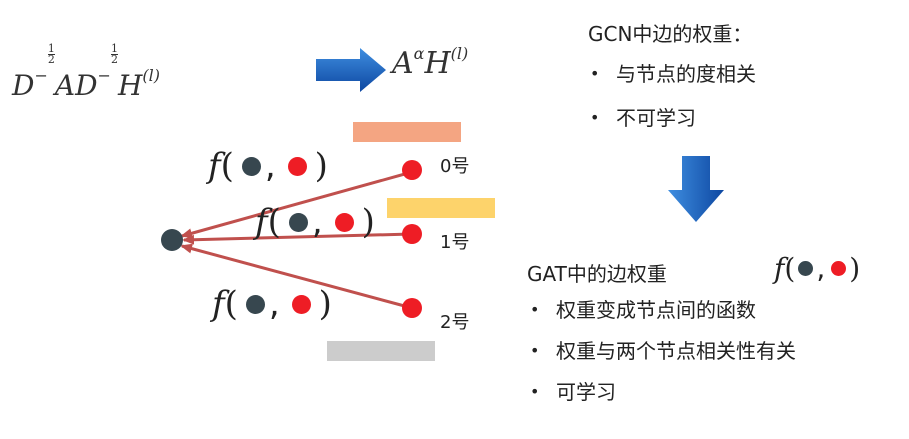 This screenshot has height=439, width=909. I want to click on center-node, so click(172, 240).